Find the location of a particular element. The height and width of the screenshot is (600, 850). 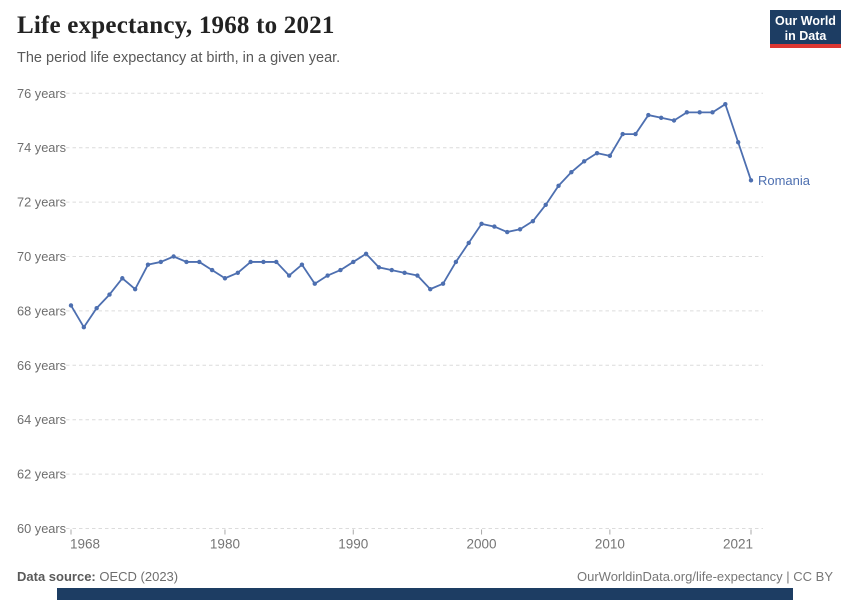

data-point-1976 is located at coordinates (173, 256).